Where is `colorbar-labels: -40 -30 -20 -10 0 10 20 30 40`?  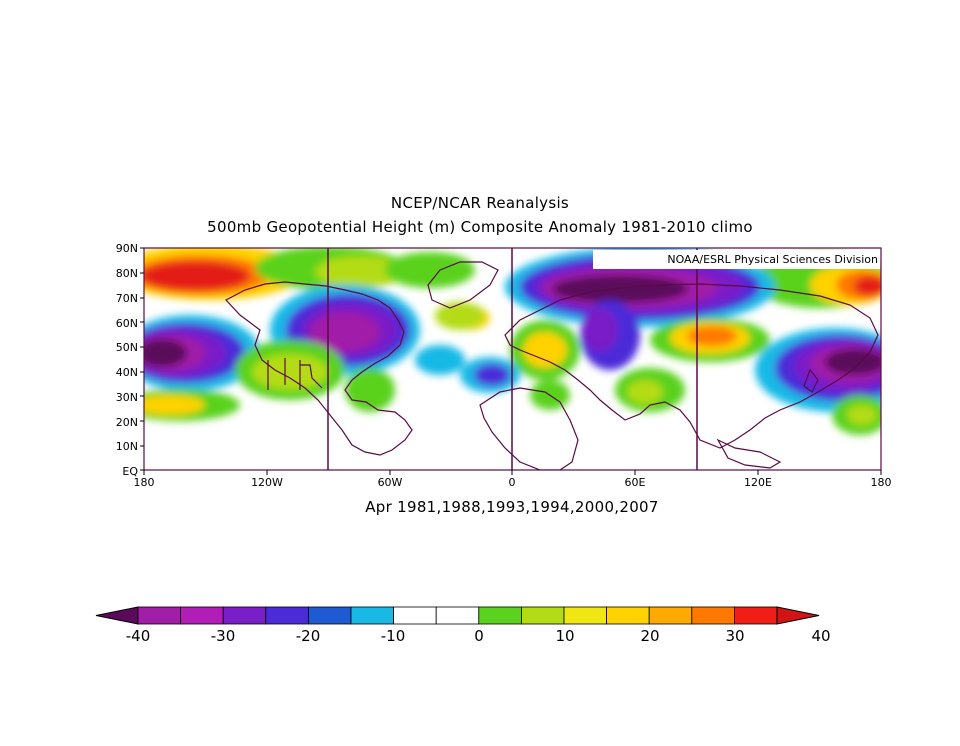
colorbar-labels: -40 -30 -20 -10 0 10 20 30 40 is located at coordinates (478, 636).